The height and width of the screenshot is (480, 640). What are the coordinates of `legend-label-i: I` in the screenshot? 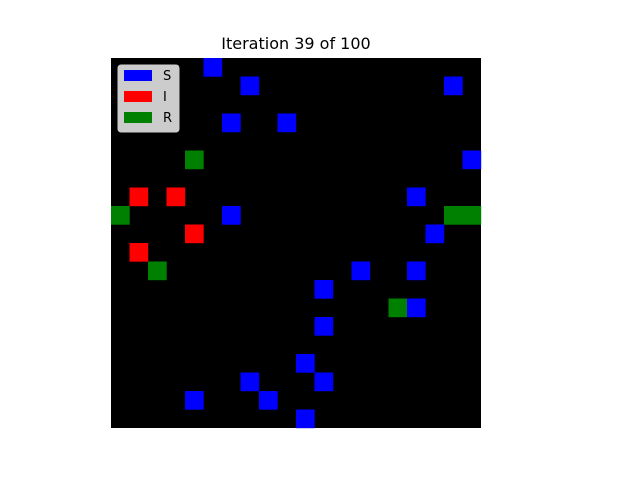 It's located at (165, 97).